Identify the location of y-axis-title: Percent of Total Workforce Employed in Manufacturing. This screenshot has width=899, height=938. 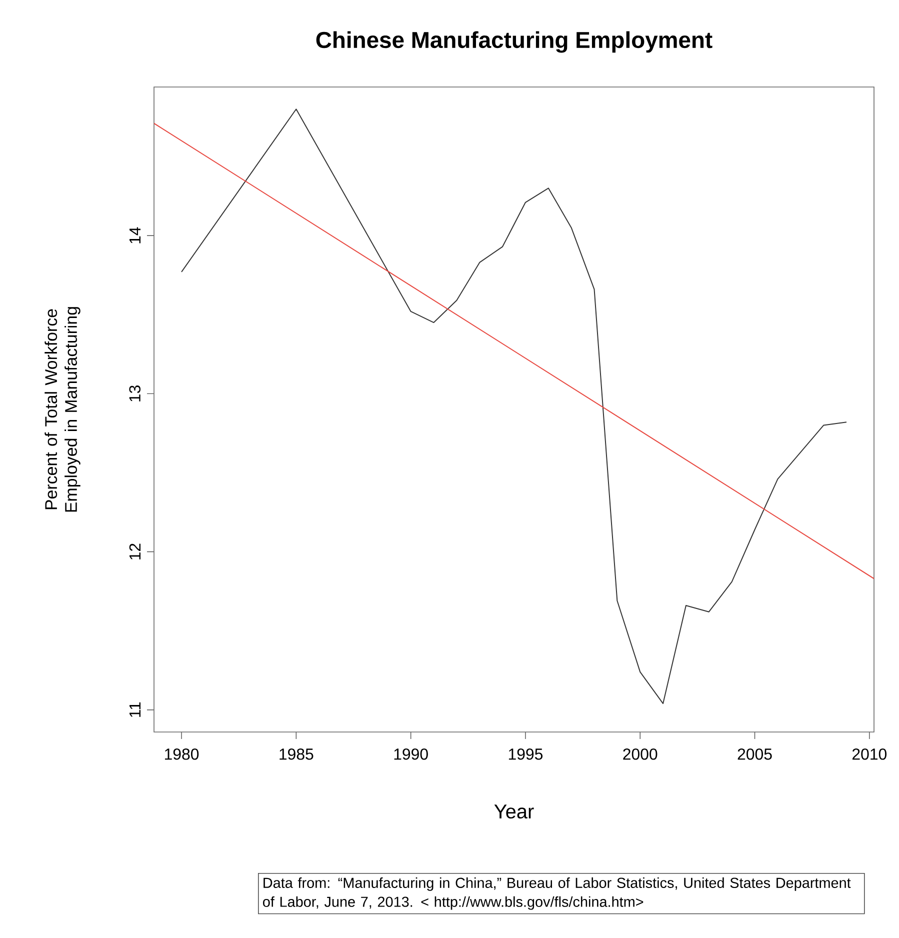
(62, 409).